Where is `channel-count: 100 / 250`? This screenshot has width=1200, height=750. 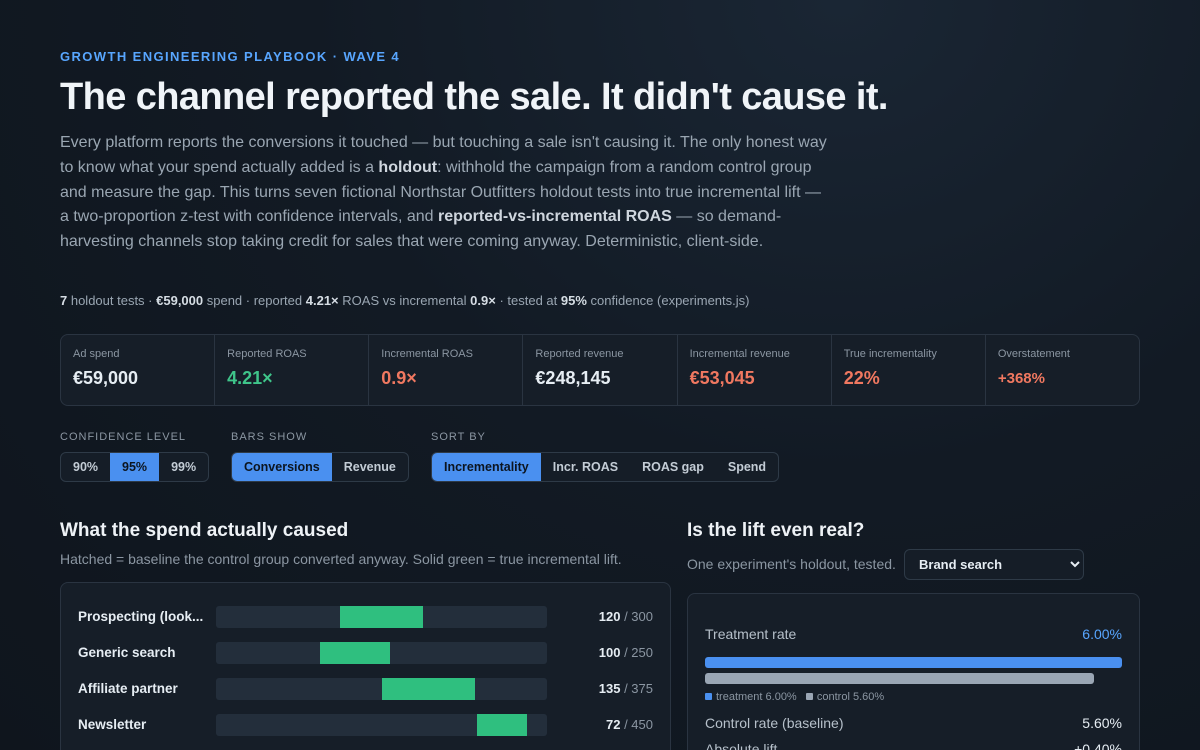 channel-count: 100 / 250 is located at coordinates (625, 652).